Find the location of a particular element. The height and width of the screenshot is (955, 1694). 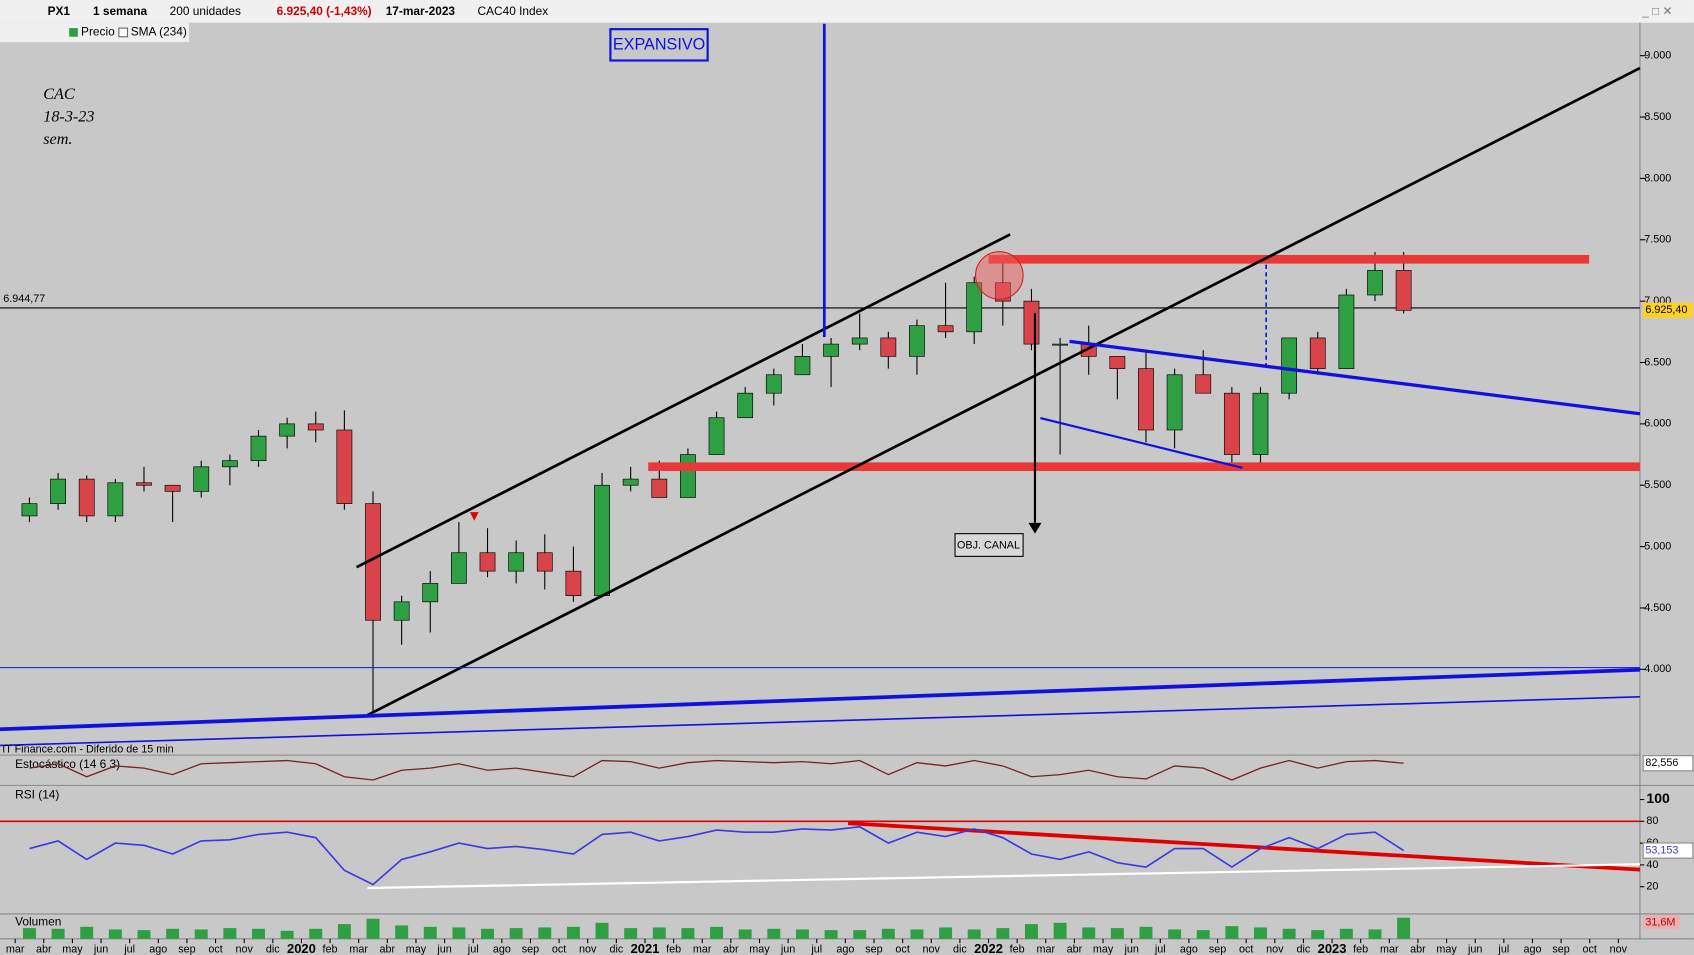

x-tick-label: abr is located at coordinates (44, 949).